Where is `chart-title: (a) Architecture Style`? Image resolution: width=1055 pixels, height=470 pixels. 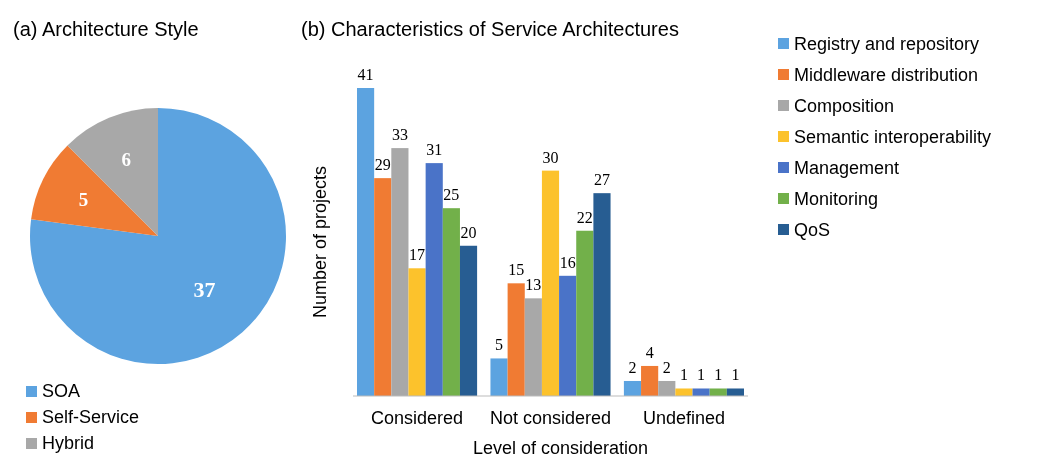
chart-title: (a) Architecture Style is located at coordinates (106, 29).